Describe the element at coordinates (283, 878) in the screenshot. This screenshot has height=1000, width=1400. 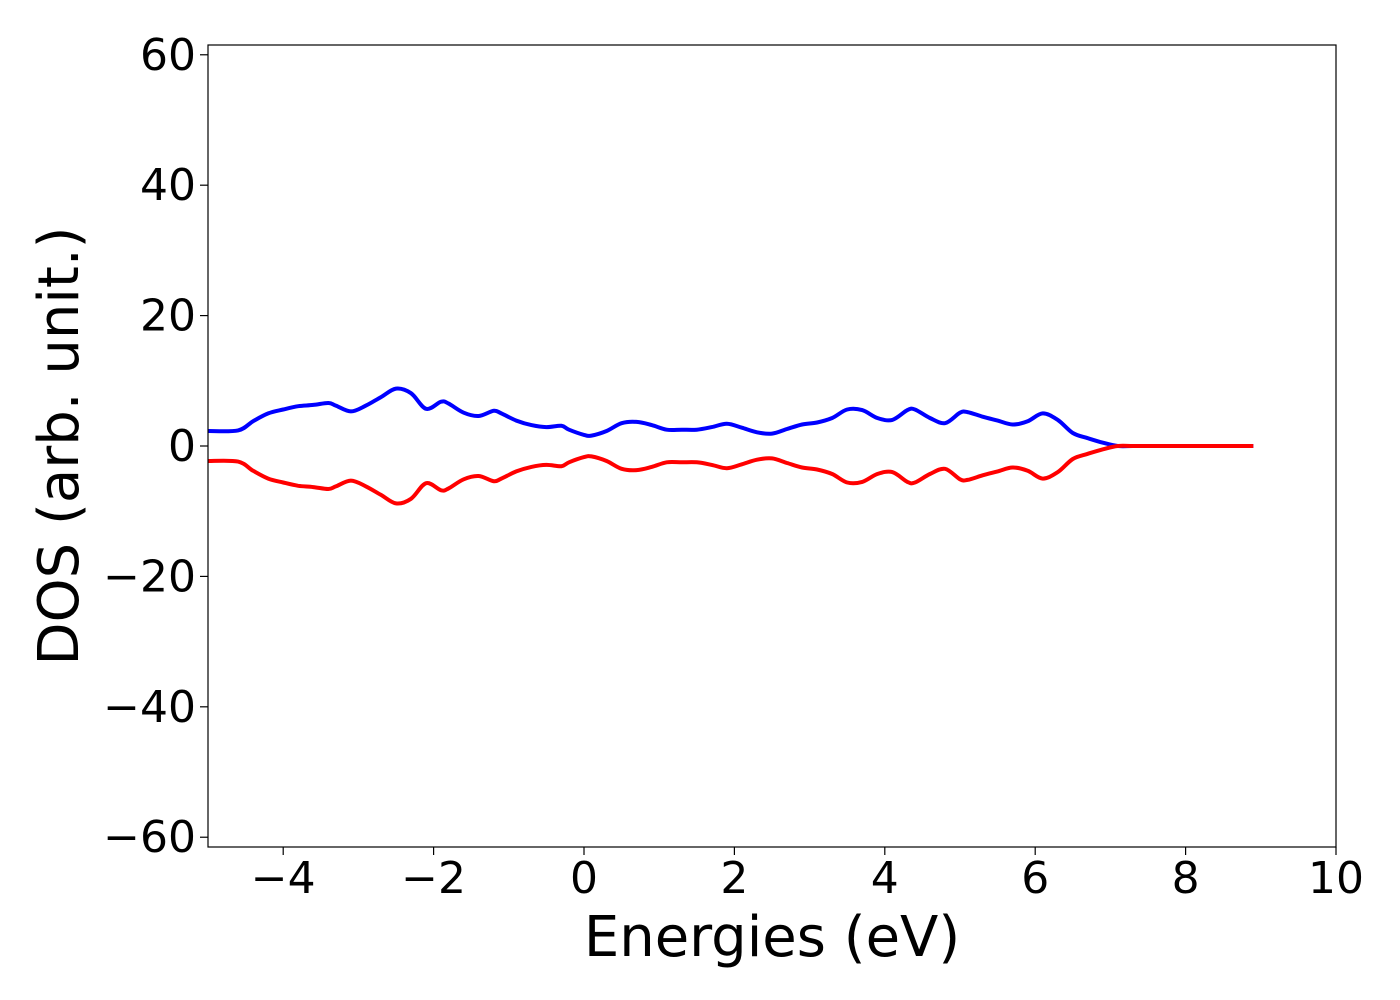
I see `x-tick-label: −4` at that location.